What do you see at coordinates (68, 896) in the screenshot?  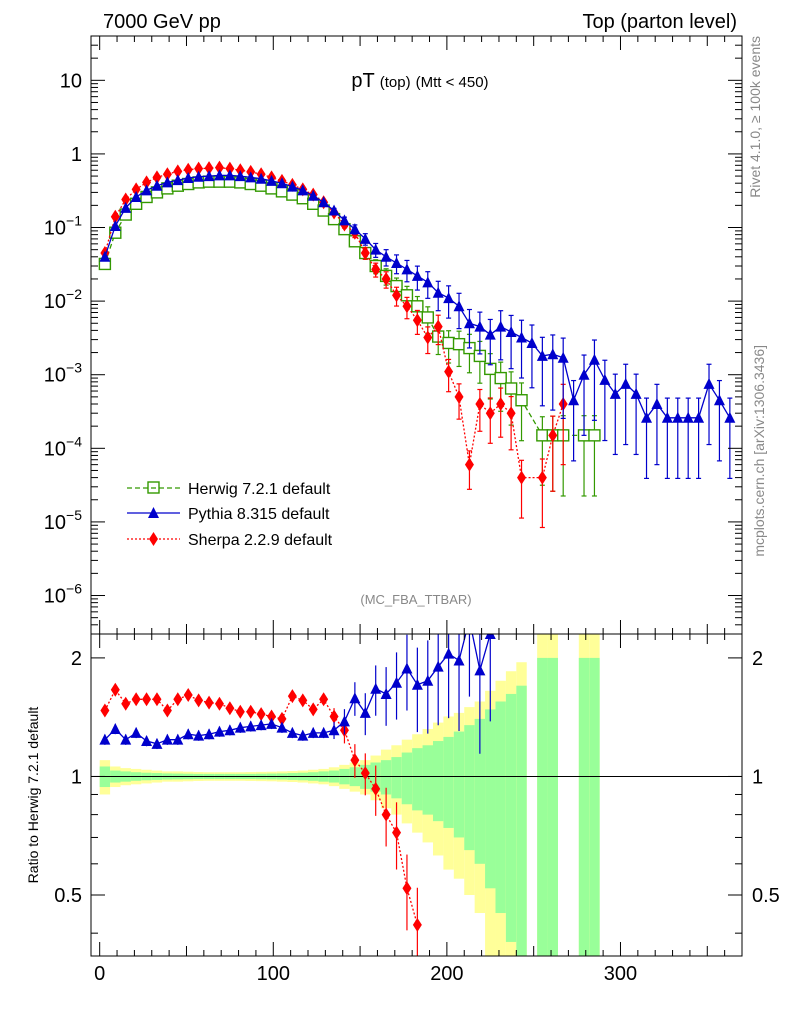 I see `ratio-tick-label-left: 0.5` at bounding box center [68, 896].